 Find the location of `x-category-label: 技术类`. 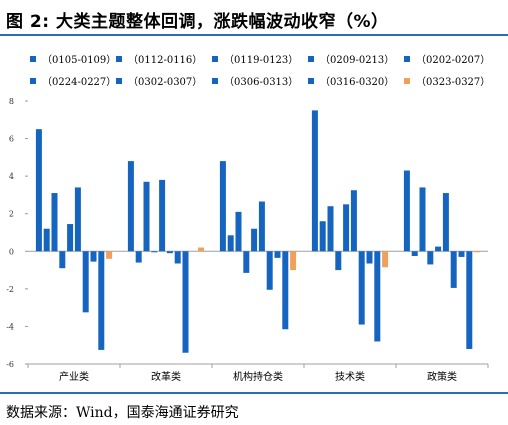

x-category-label: 技术类 is located at coordinates (350, 376).